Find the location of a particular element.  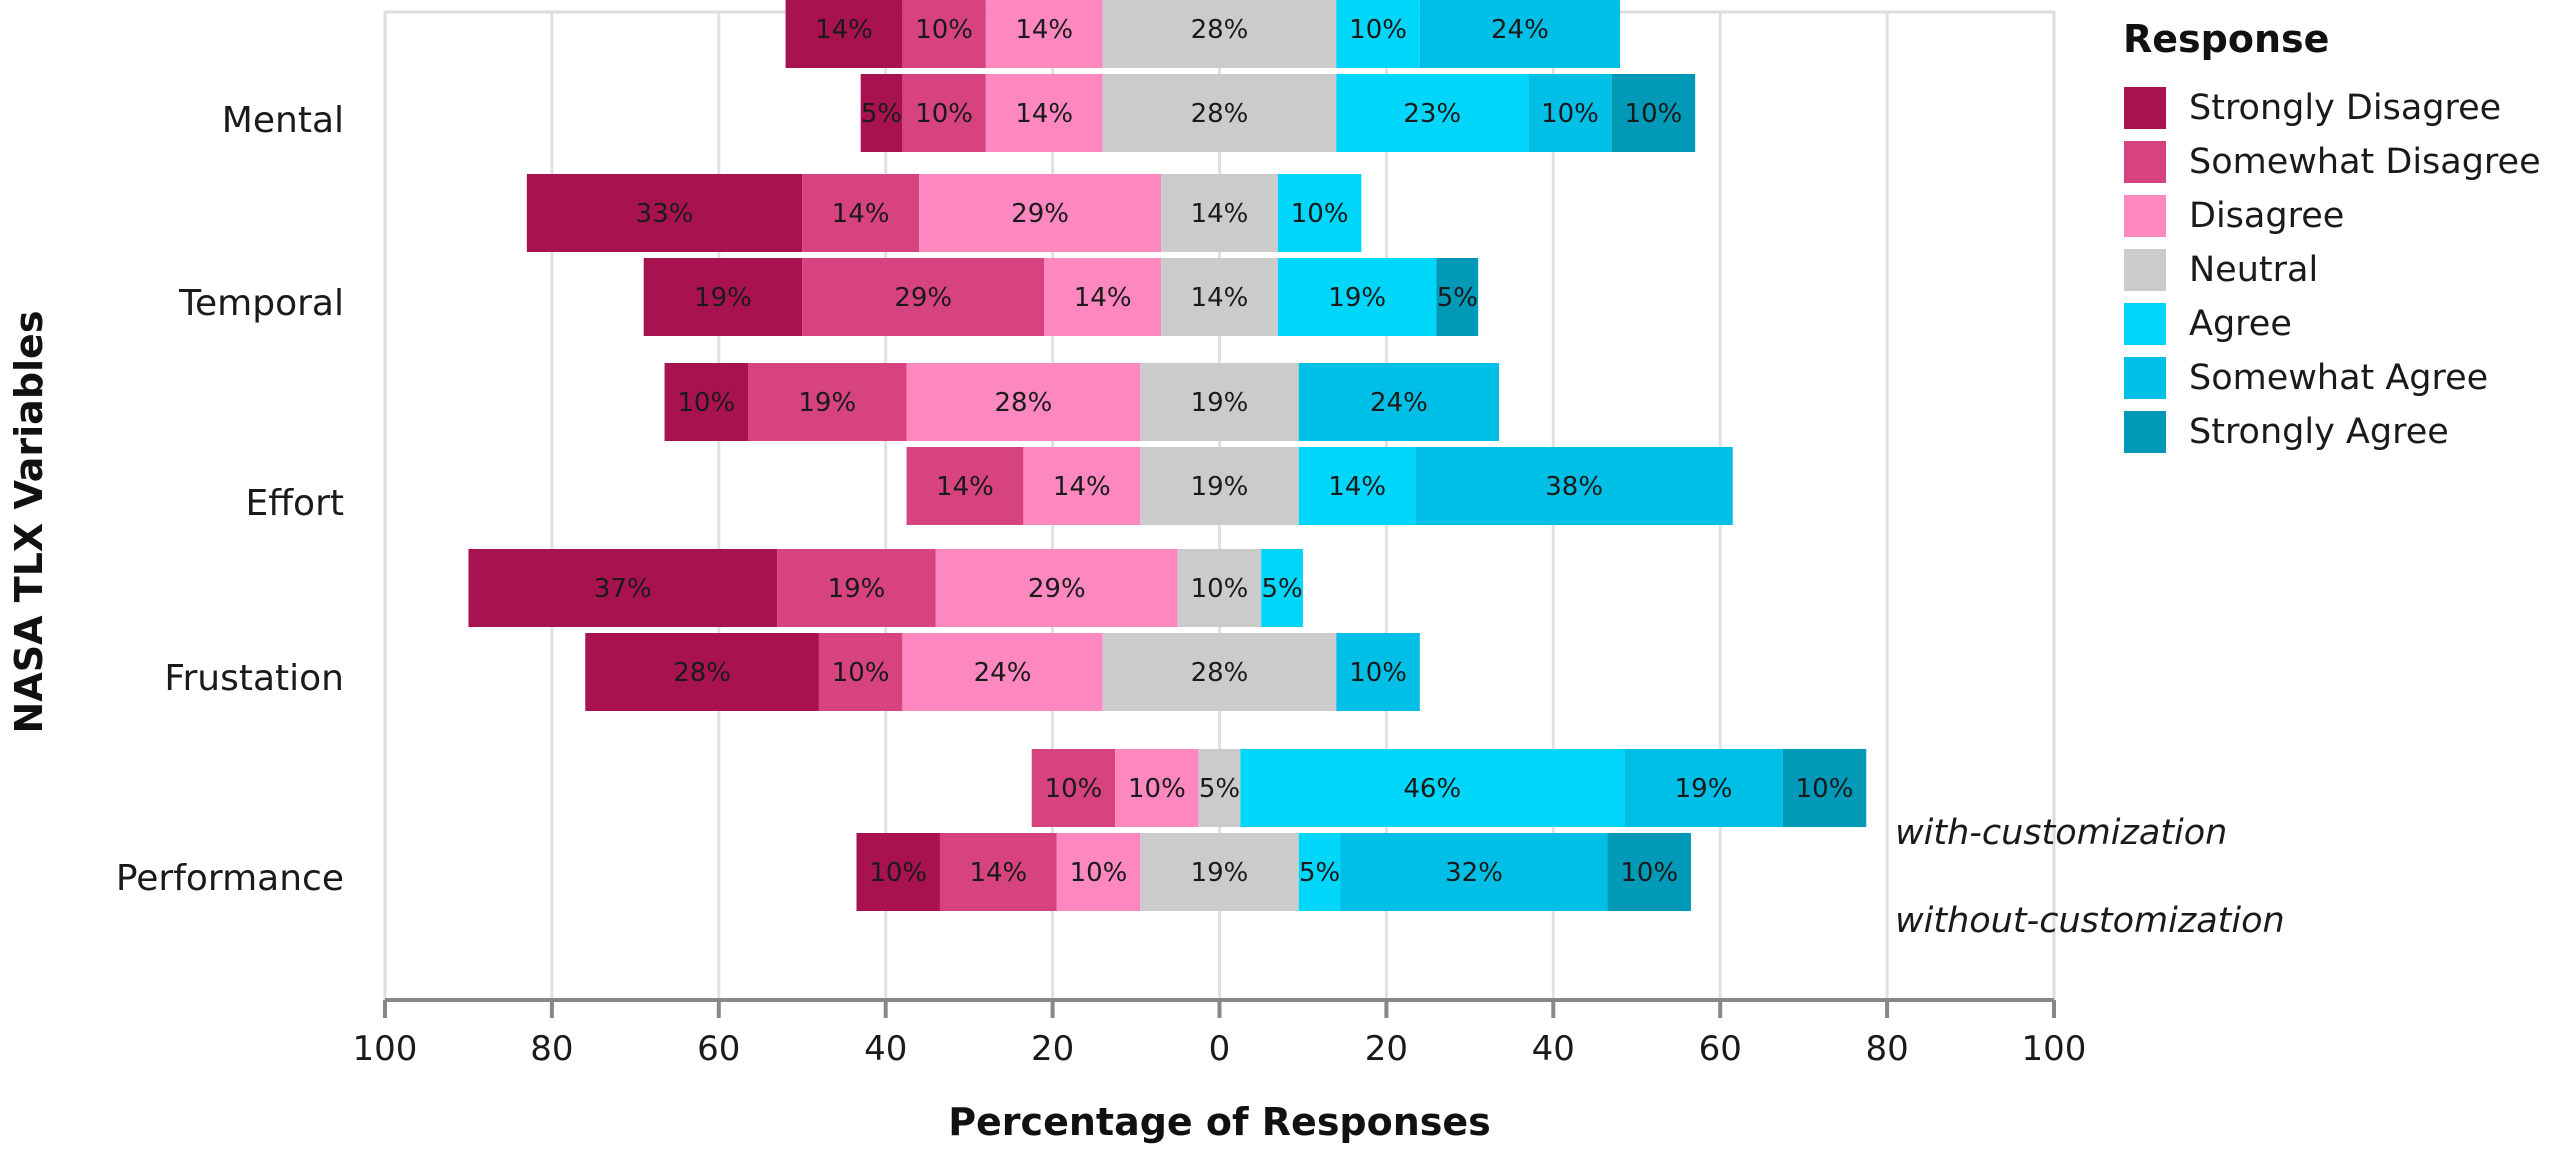

category-label: Frustation is located at coordinates (254, 678).